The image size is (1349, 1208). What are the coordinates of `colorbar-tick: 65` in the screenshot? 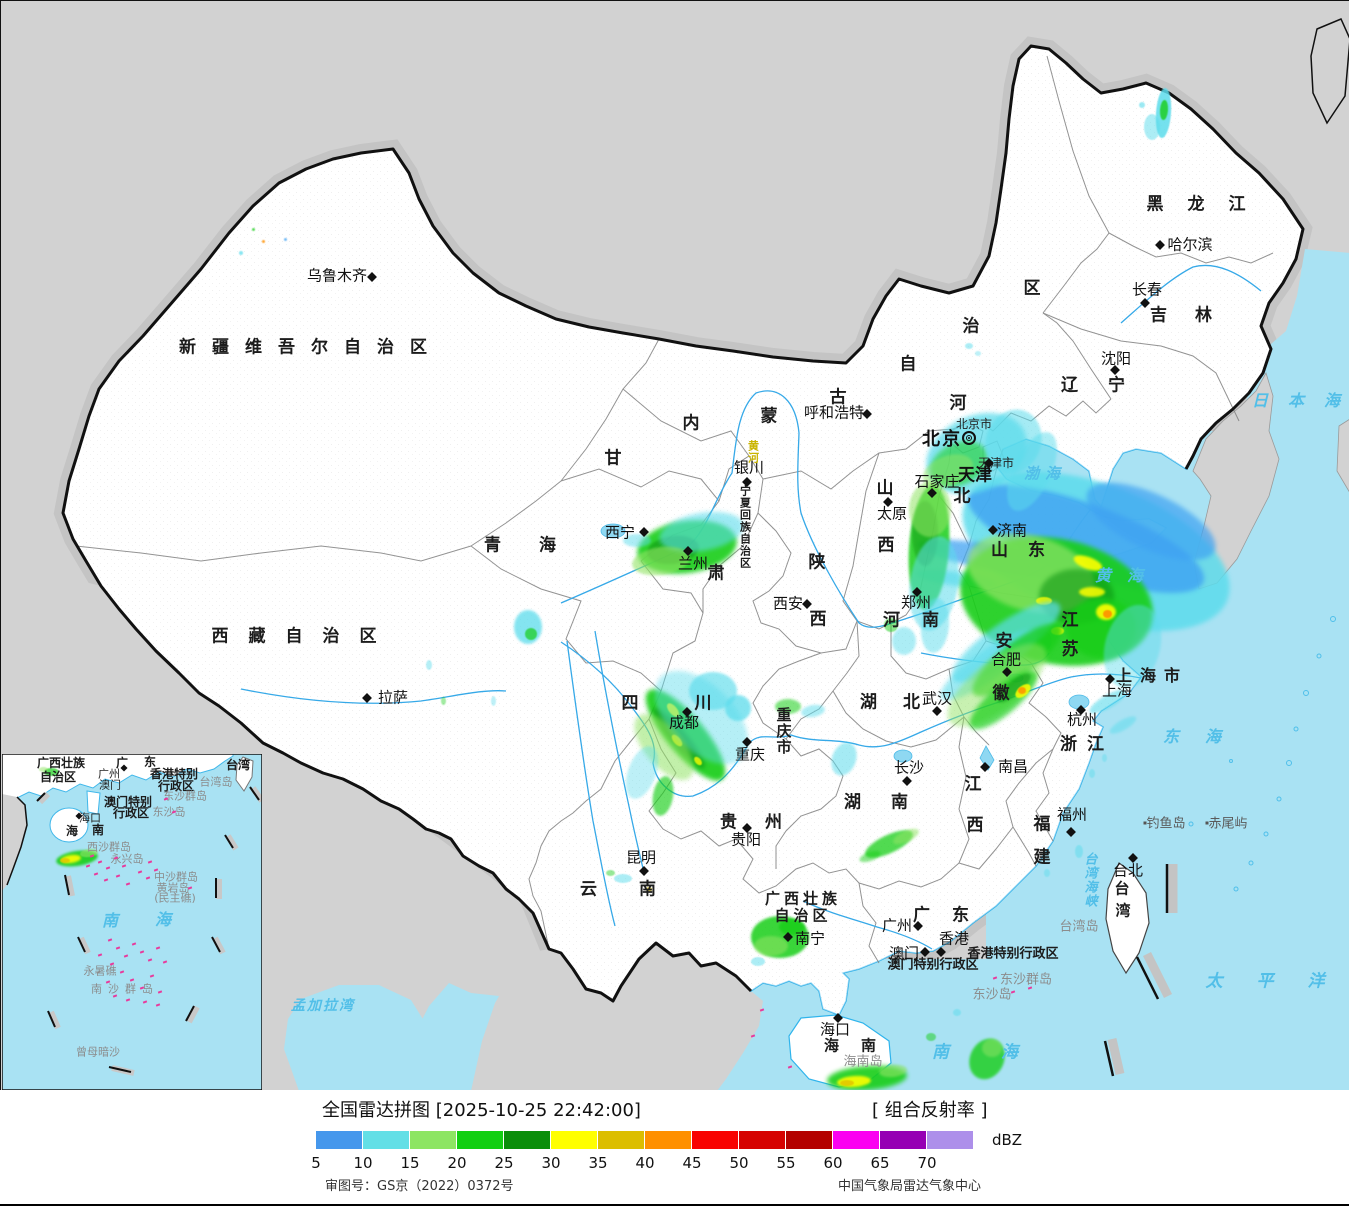 It's located at (880, 1163).